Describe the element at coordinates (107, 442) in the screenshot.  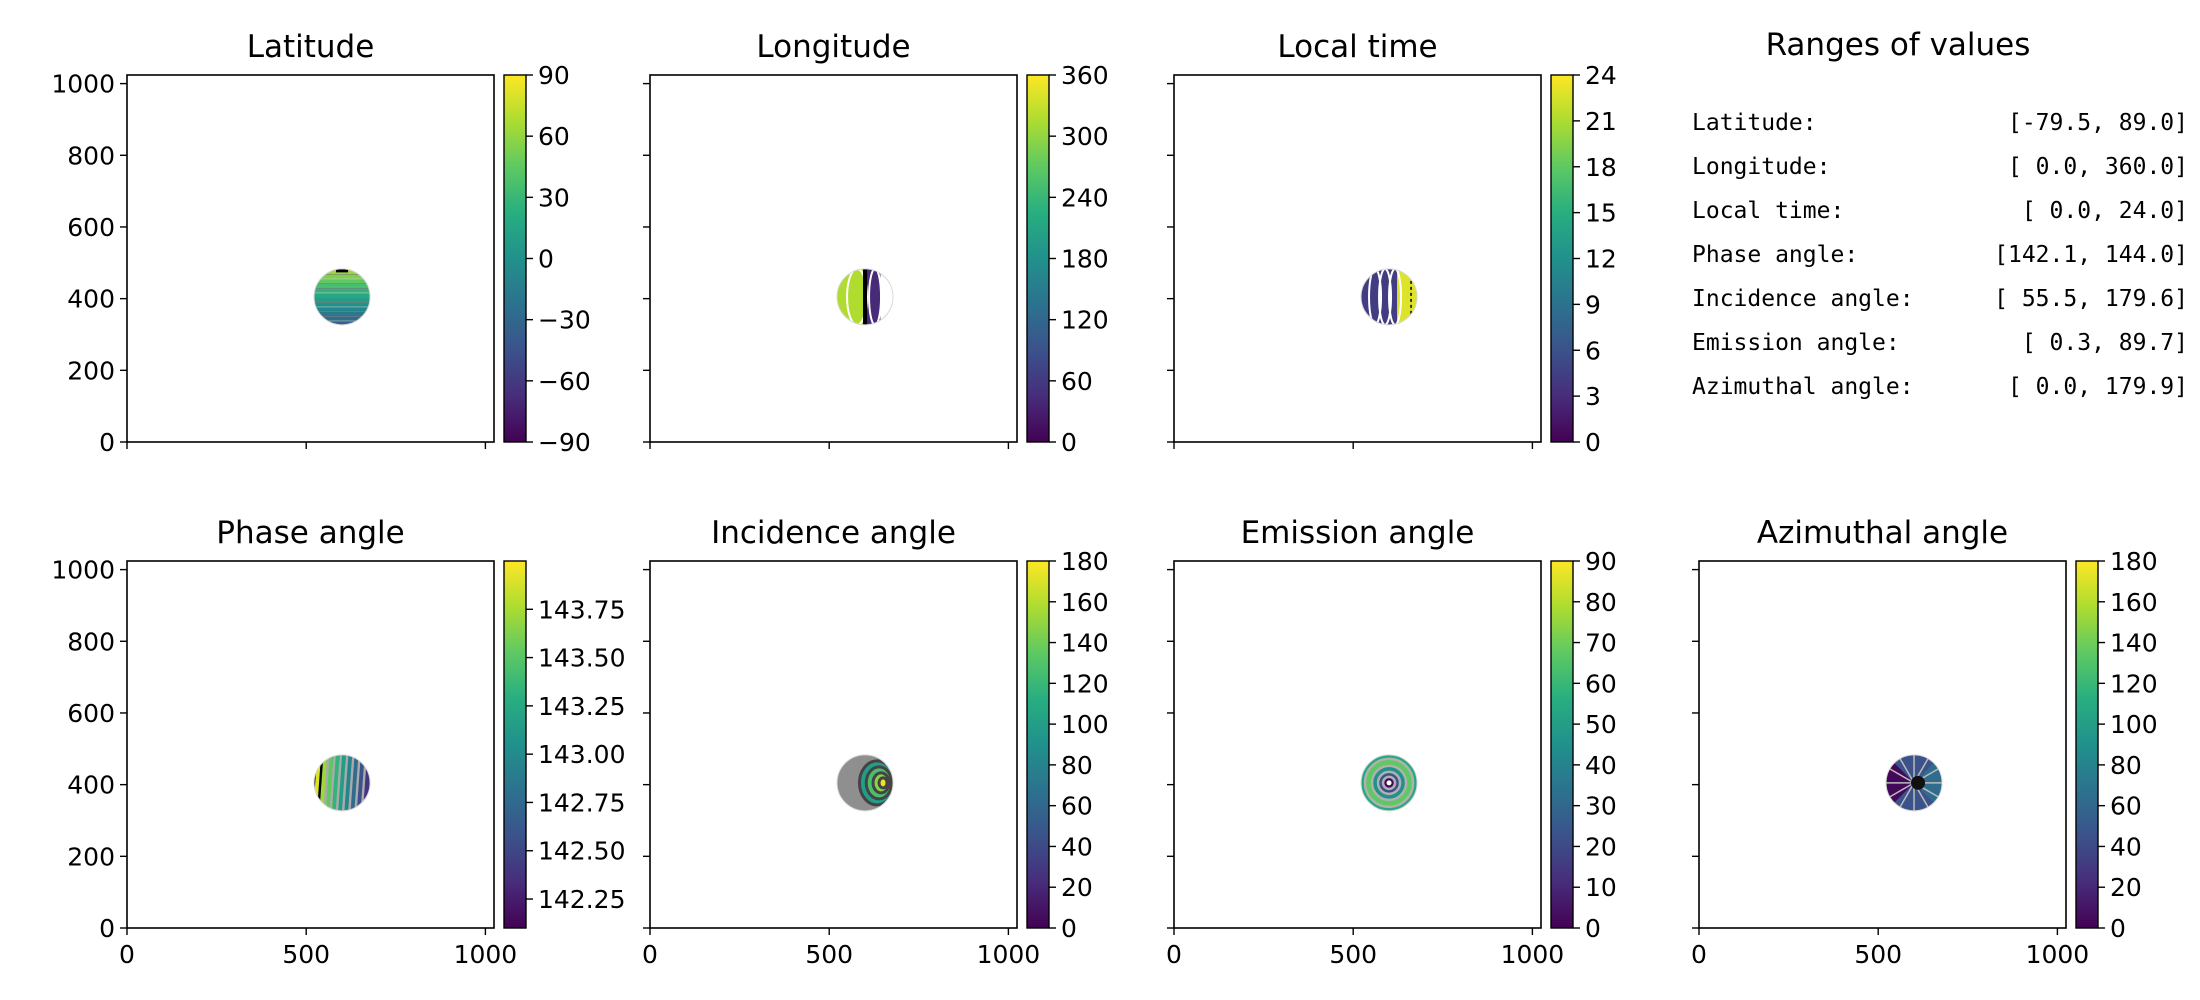
I see `y-tick-label: 0` at that location.